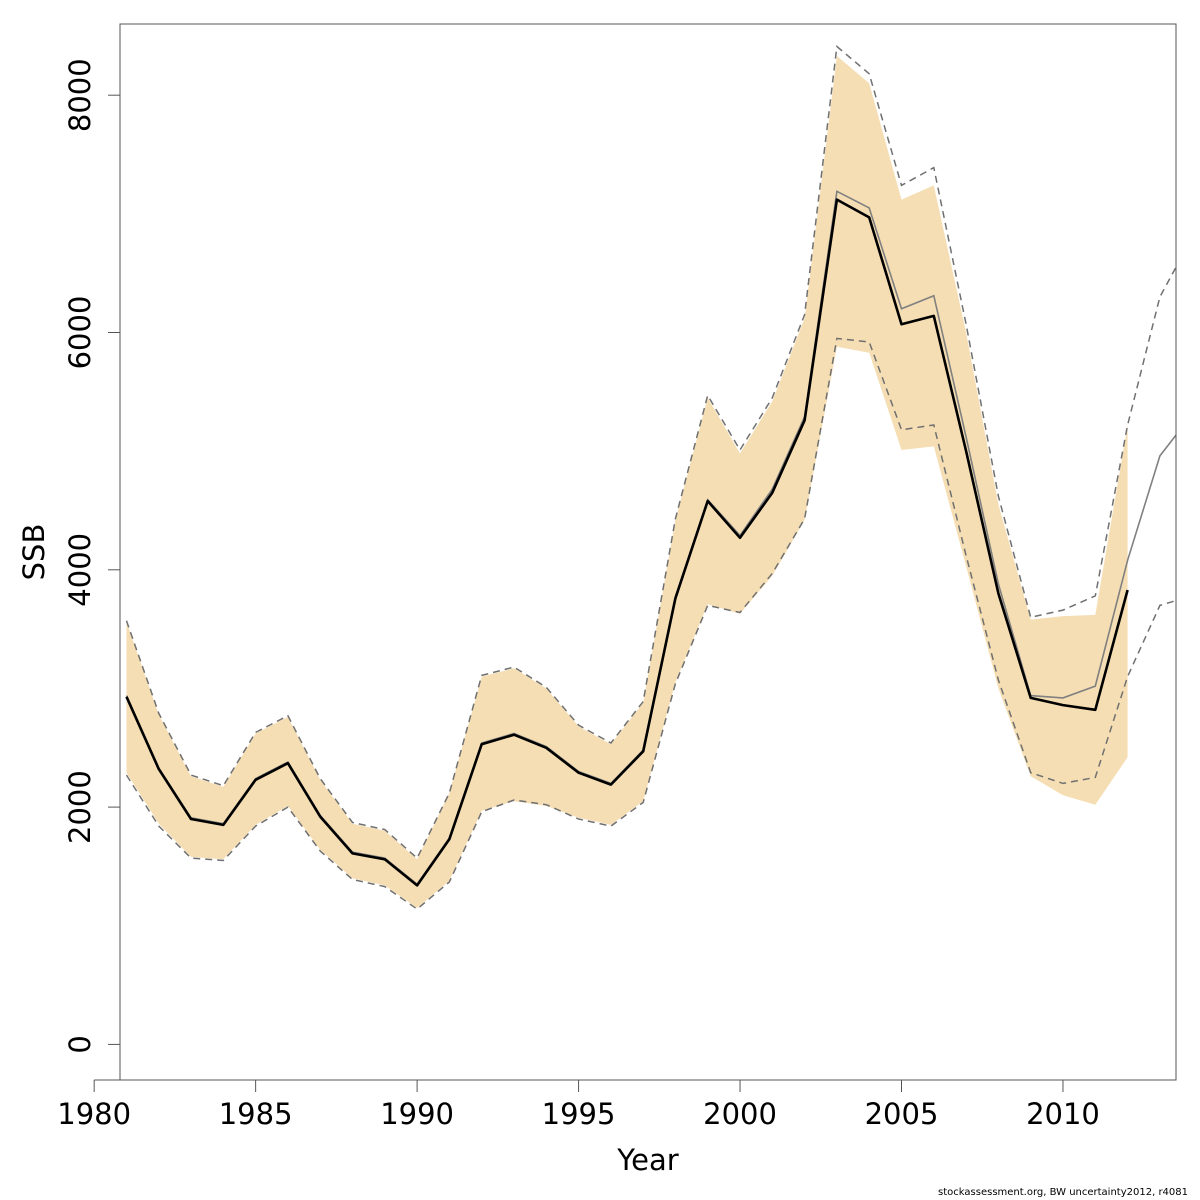  Describe the element at coordinates (579, 1114) in the screenshot. I see `x-tick-label: 1995` at that location.